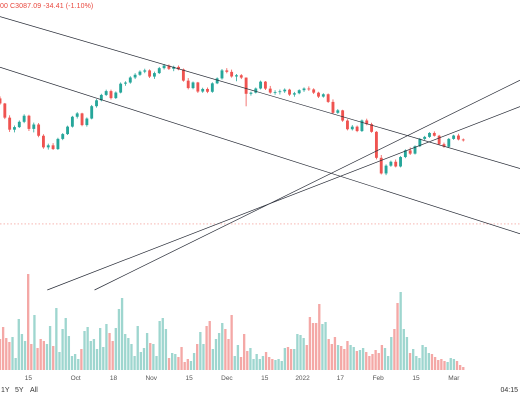 The image size is (520, 405). I want to click on range-selector-bar: 1Y 5Y All 04:15, so click(260, 392).